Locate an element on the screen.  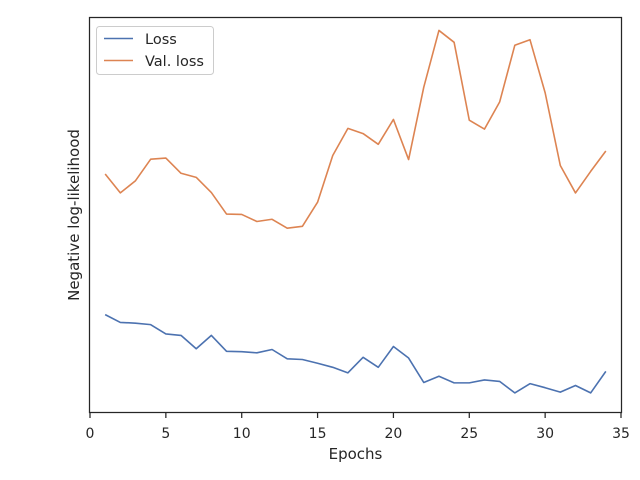
legend: Loss Val. loss is located at coordinates (155, 50).